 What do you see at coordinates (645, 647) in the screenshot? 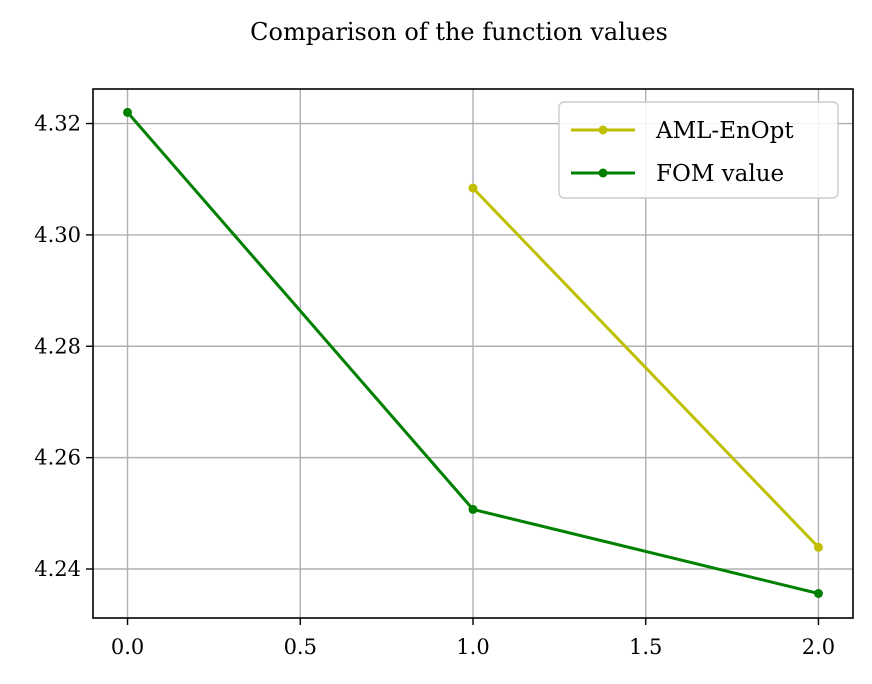
I see `x-tick-label: 1.5` at bounding box center [645, 647].